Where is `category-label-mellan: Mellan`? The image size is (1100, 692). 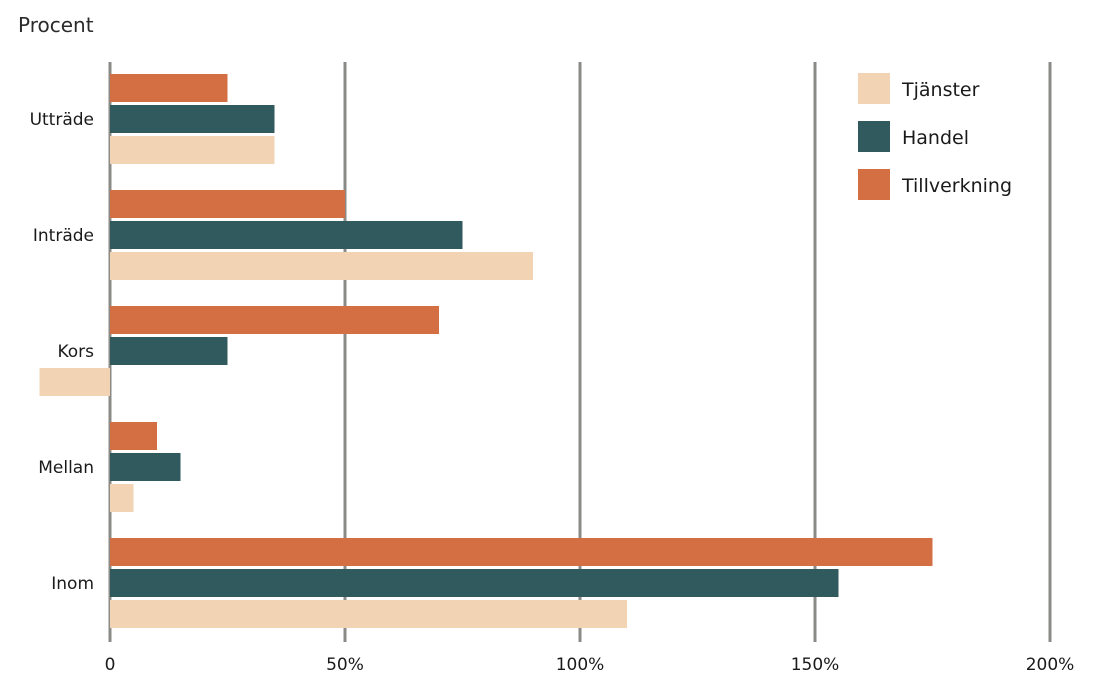
category-label-mellan: Mellan is located at coordinates (66, 468).